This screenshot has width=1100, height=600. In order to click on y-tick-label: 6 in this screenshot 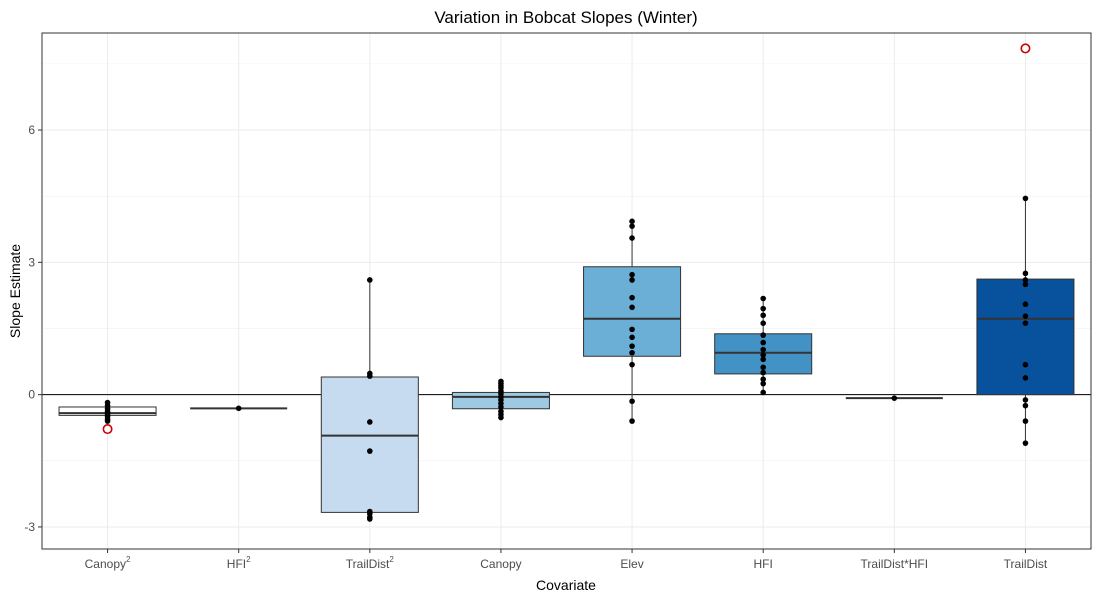, I will do `click(31, 130)`.